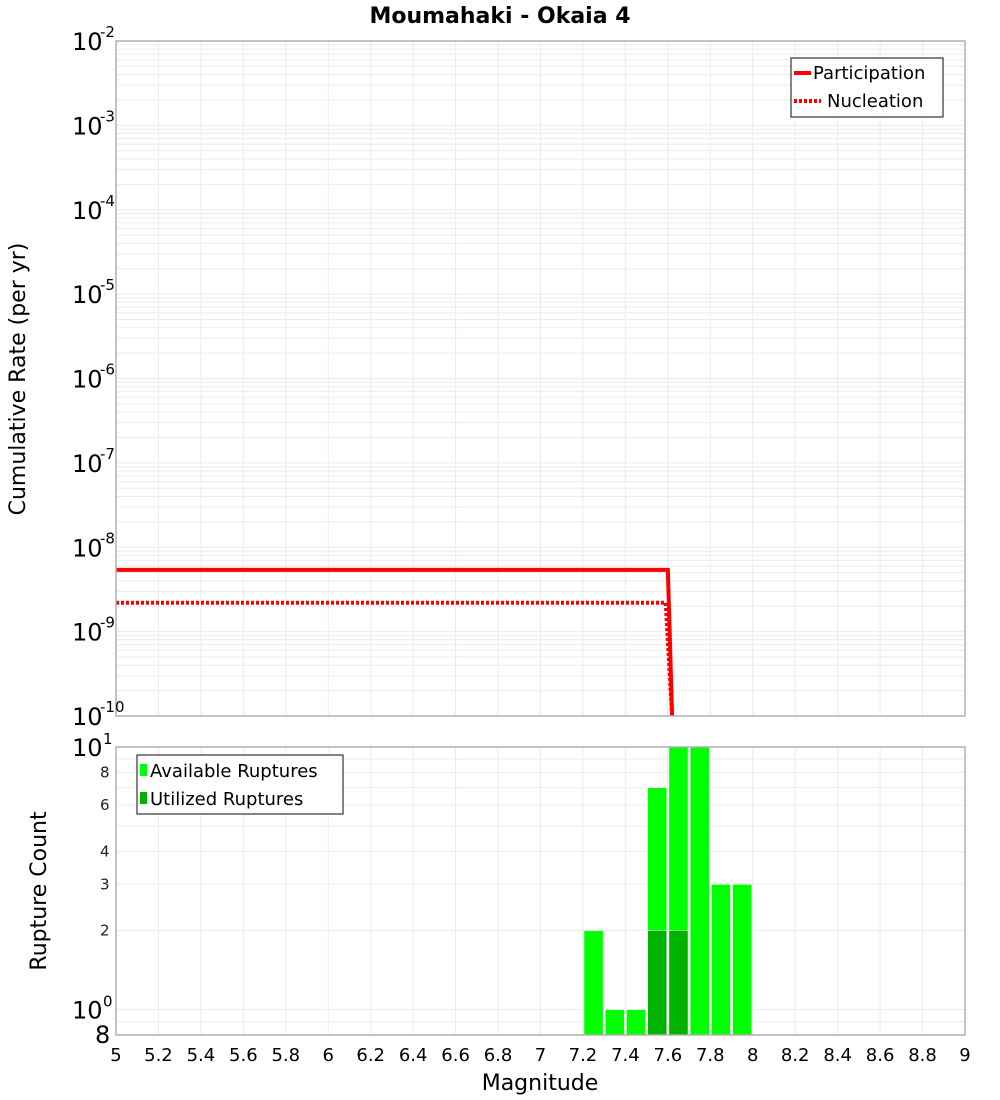 This screenshot has height=1100, width=1000. I want to click on upper-legend-box, so click(867, 87).